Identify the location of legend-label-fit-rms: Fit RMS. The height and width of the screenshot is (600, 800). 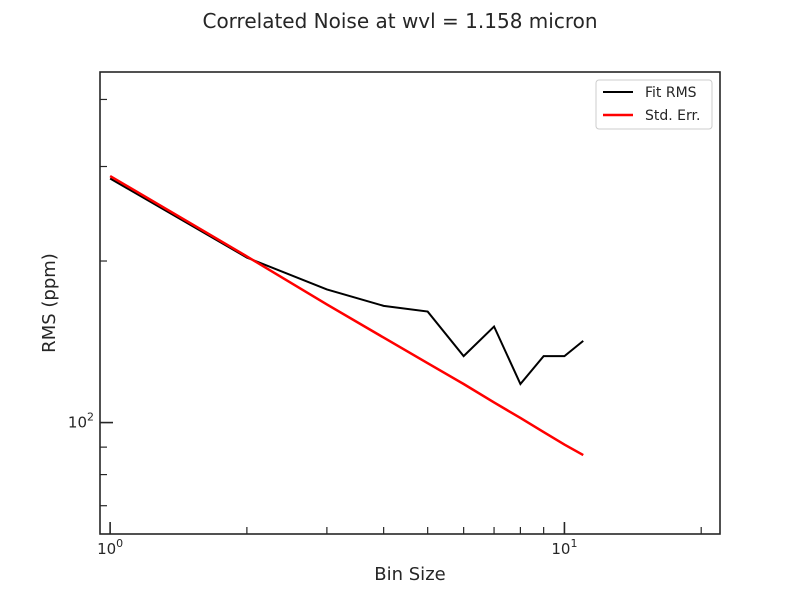
(671, 93).